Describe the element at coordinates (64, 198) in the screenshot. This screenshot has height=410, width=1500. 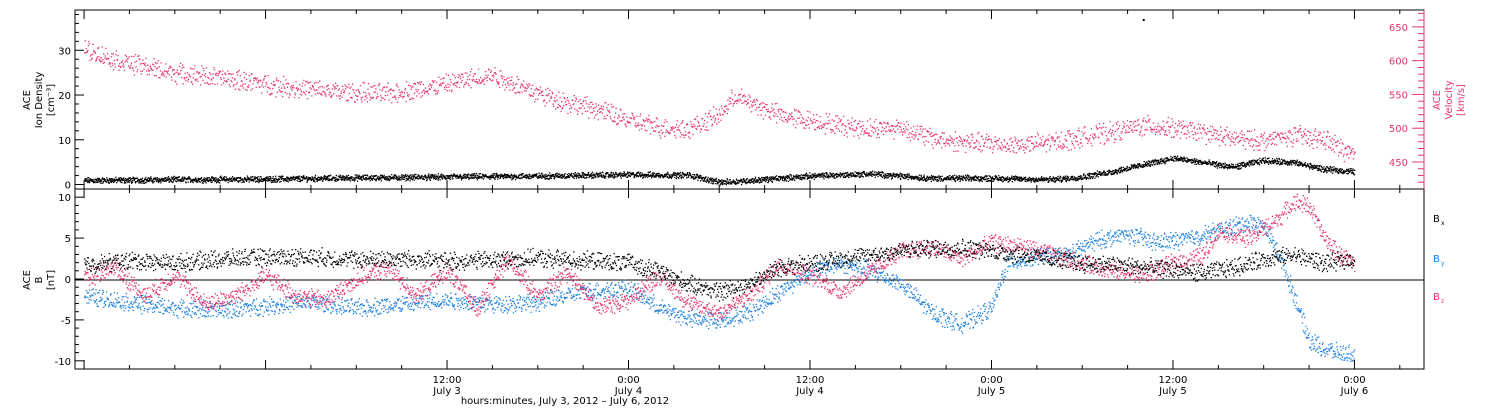
I see `b-tick-label: 10` at that location.